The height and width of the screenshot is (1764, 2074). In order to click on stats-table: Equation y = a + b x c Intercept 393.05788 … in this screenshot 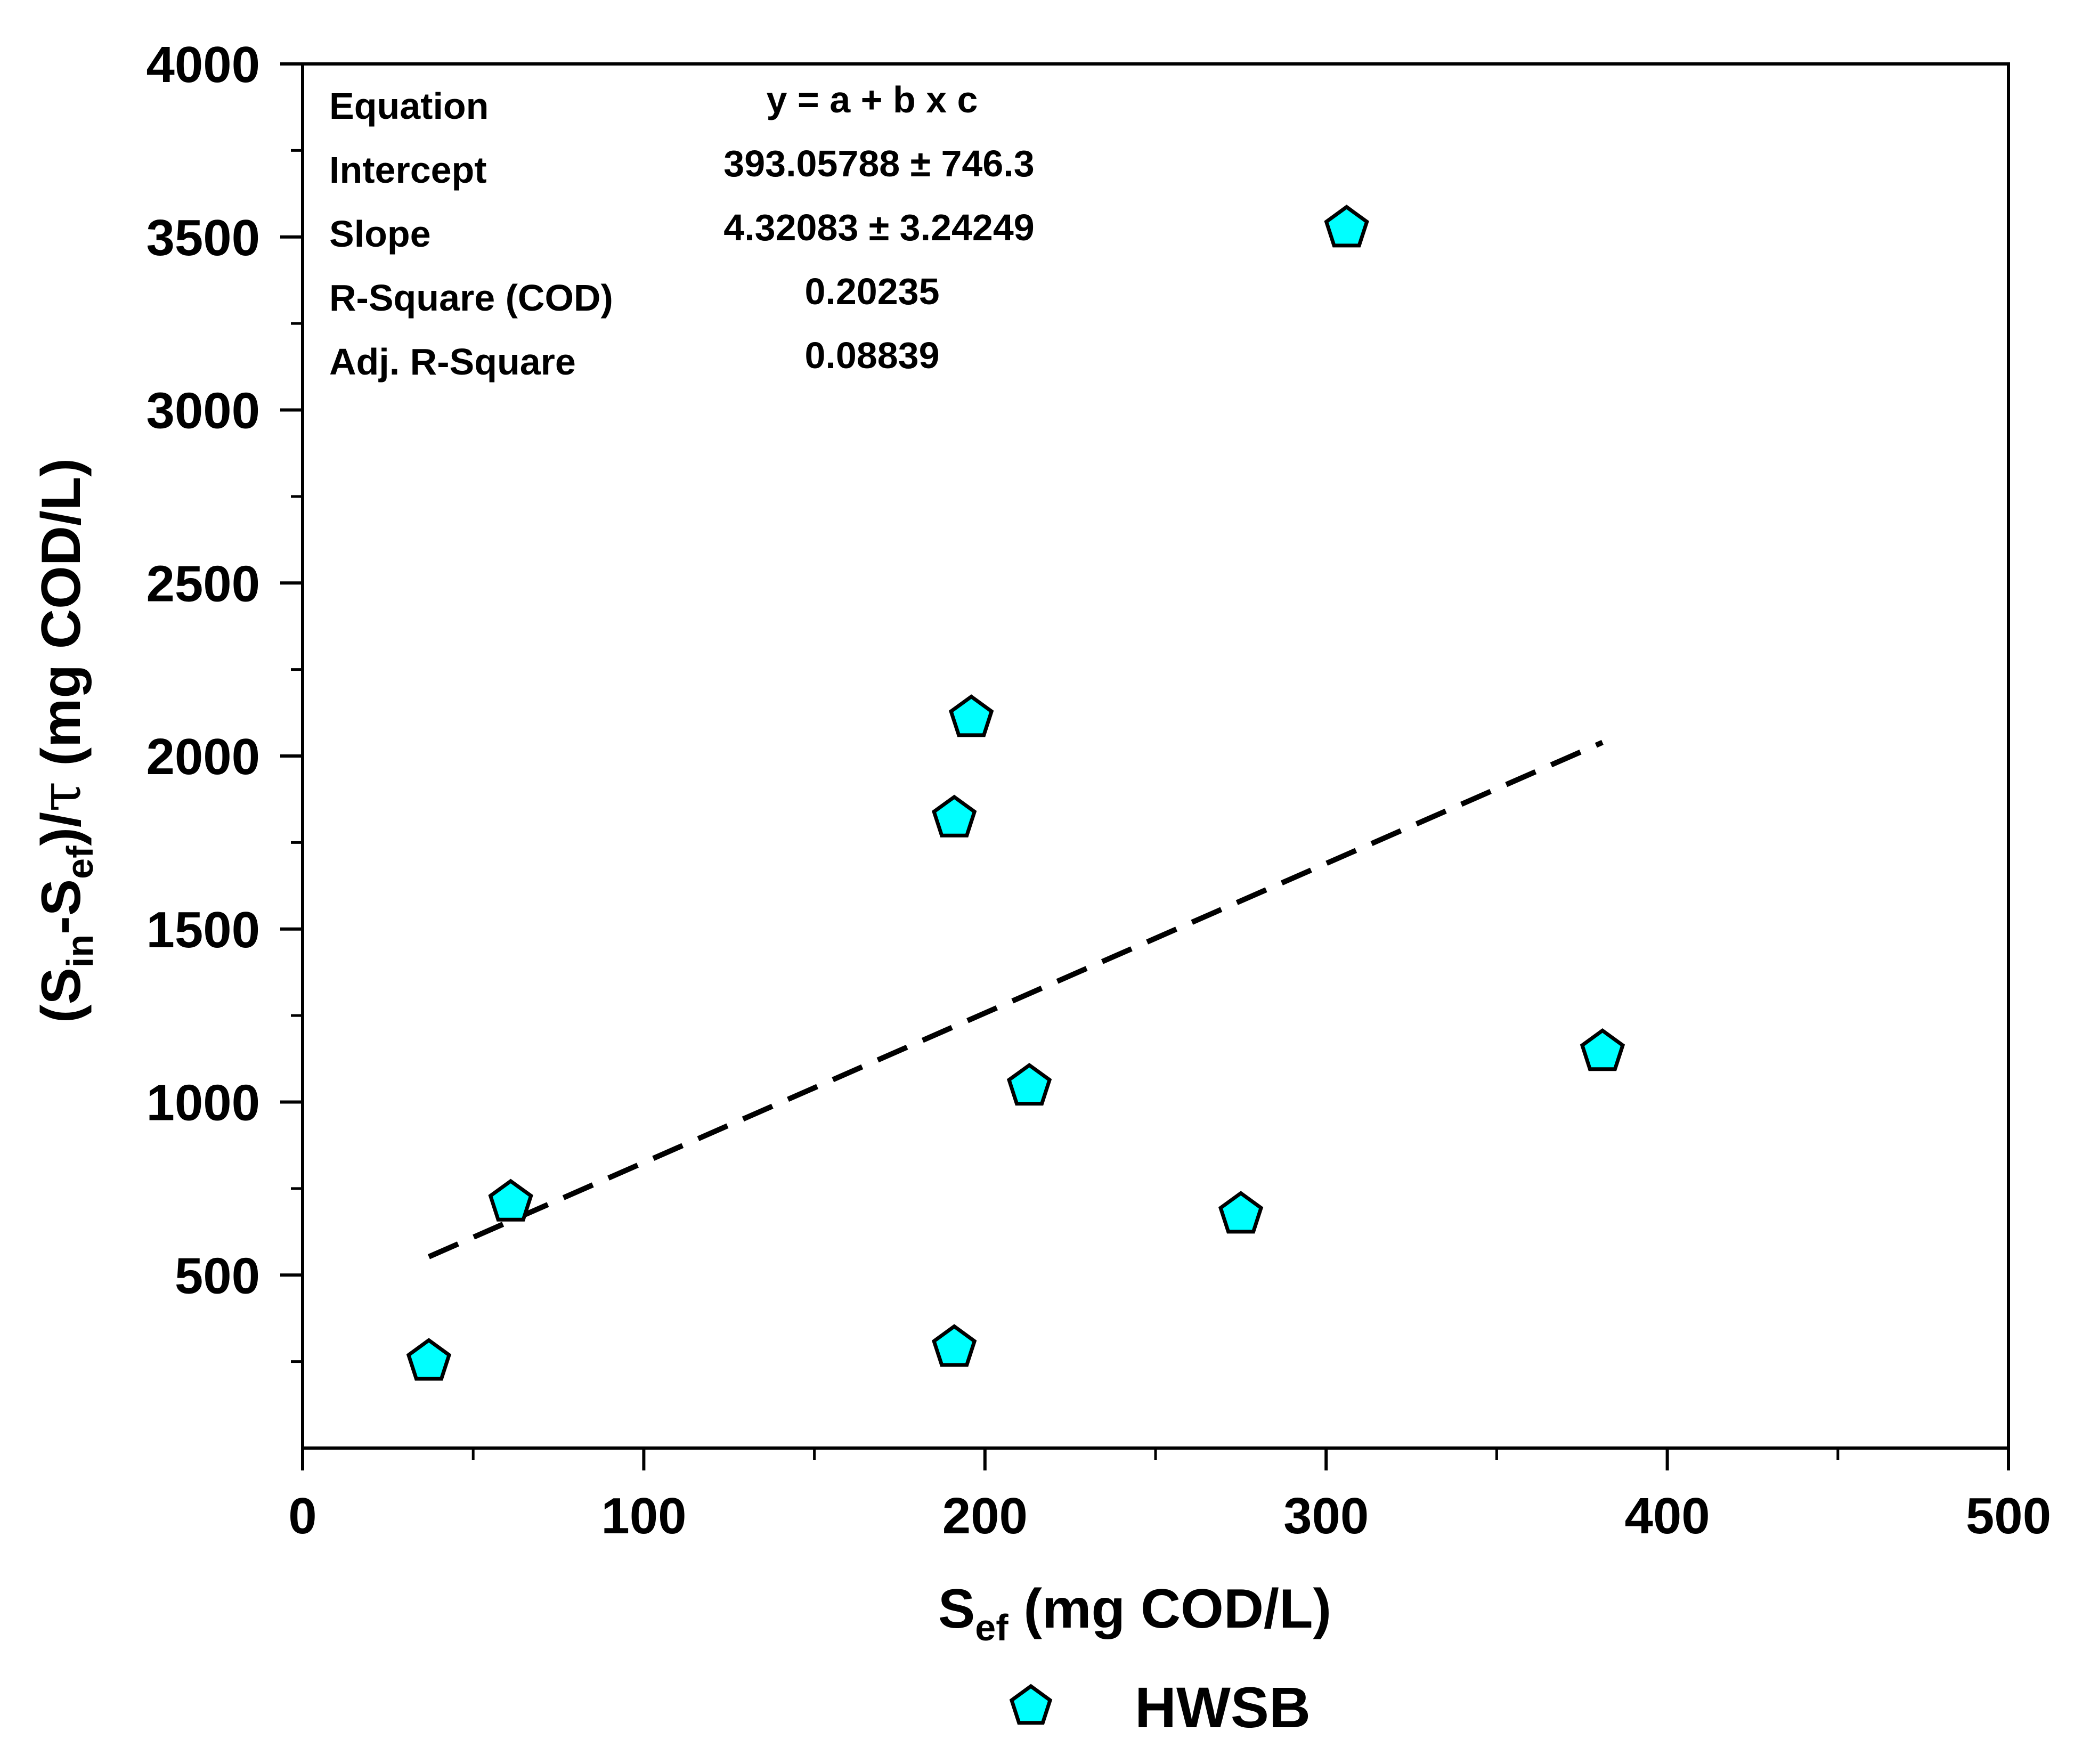, I will do `click(682, 231)`.